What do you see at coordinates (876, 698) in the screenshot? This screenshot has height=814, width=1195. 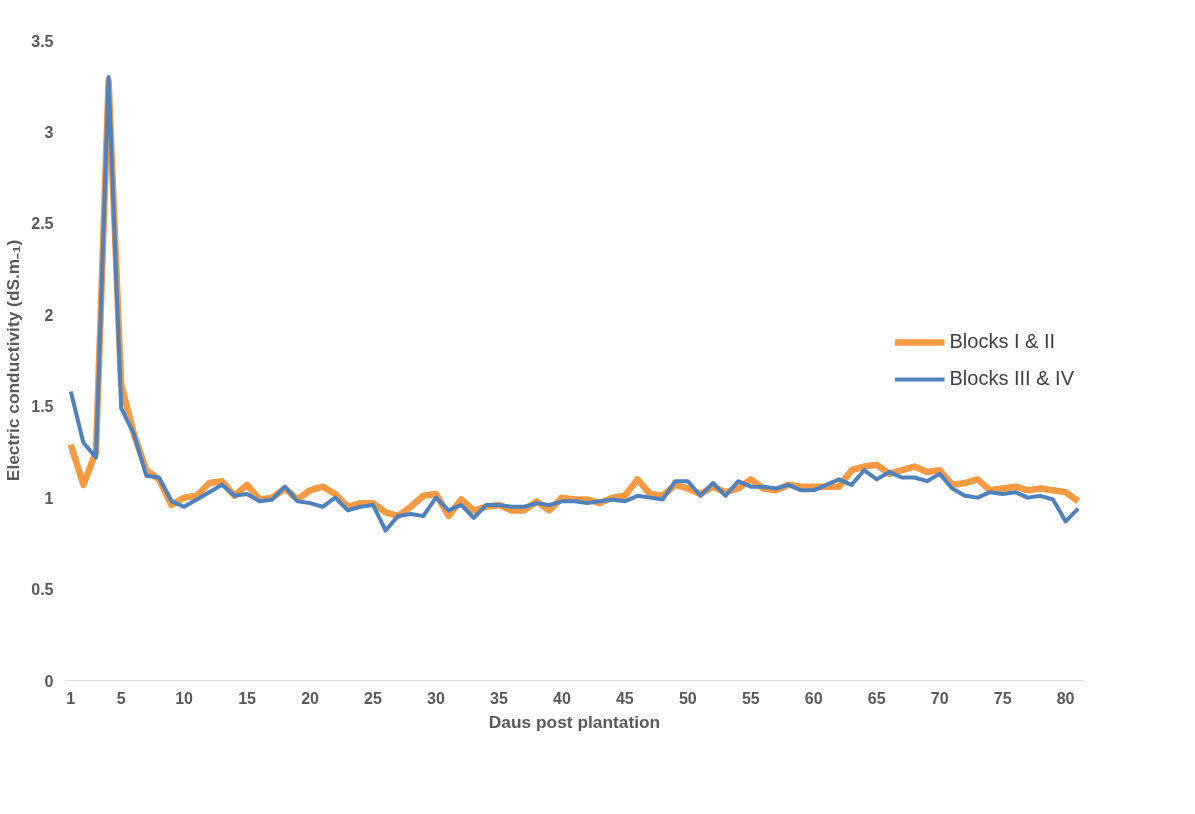 I see `x-tick-label: 65` at bounding box center [876, 698].